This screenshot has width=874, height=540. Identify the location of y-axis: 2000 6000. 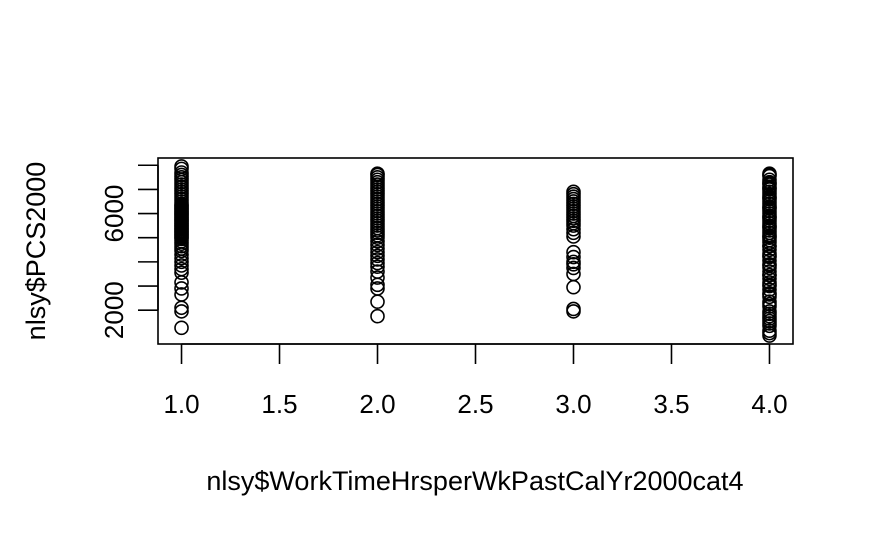
(129, 251).